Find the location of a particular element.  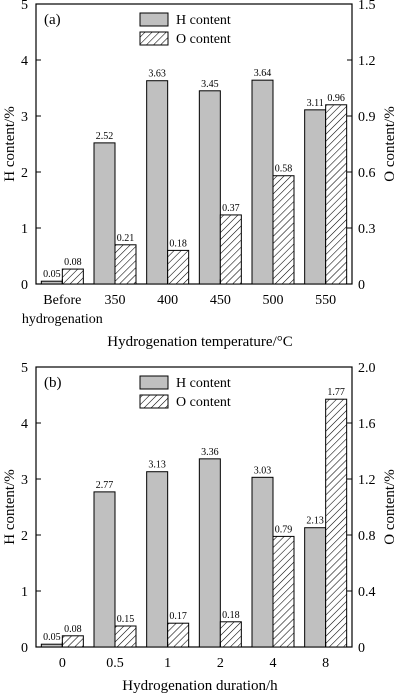

bar-value-label-h: 3.11 is located at coordinates (315, 103).